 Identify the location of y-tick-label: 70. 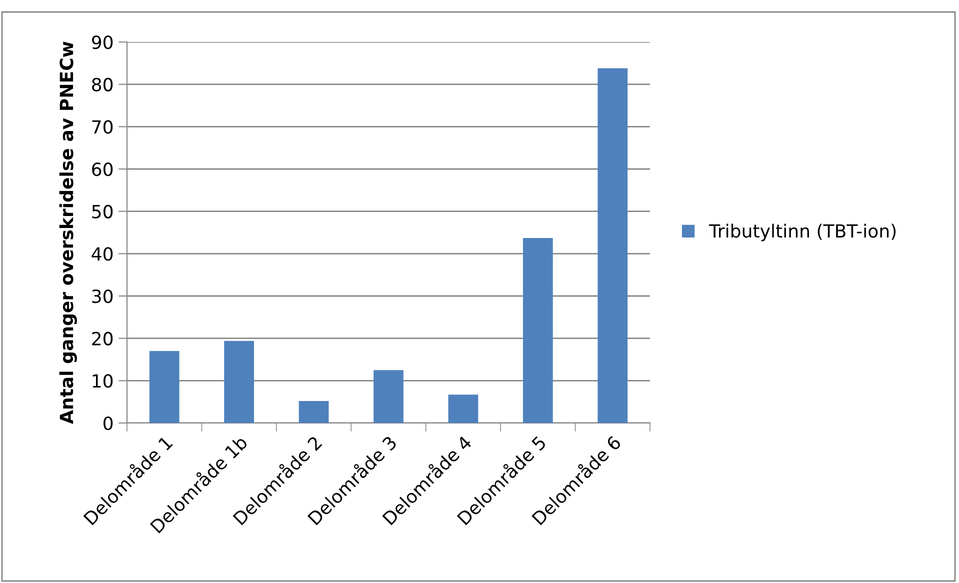
(102, 127).